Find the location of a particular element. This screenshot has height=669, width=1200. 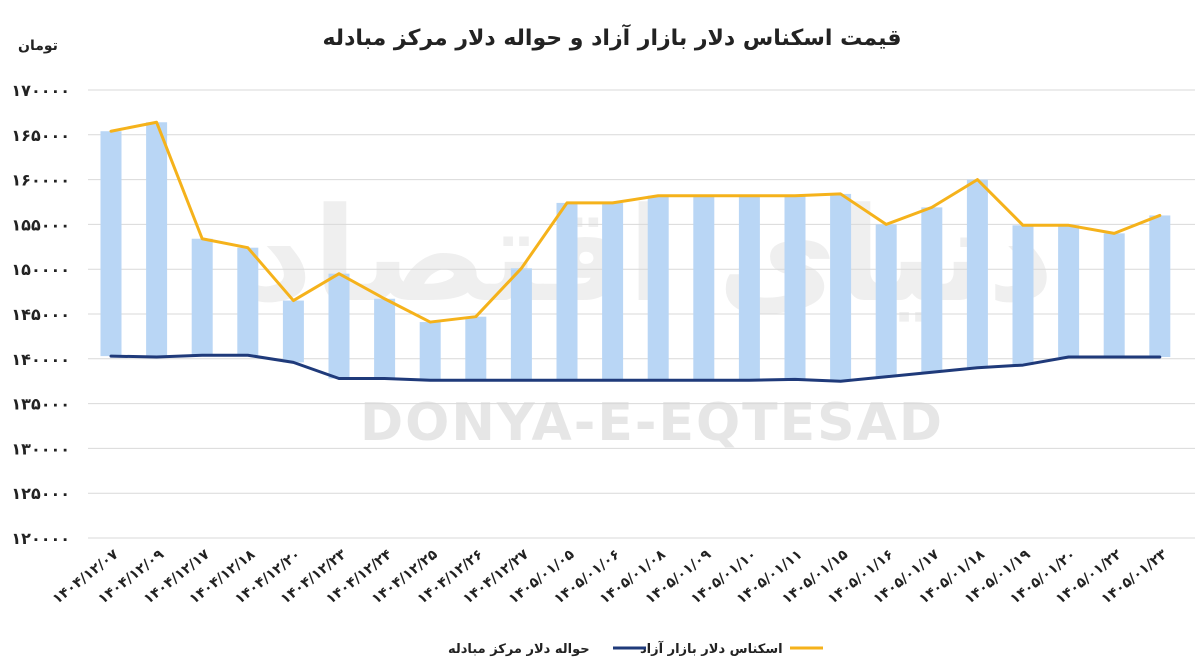

y-tick-label: ۱۳۰۰۰۰ is located at coordinates (40, 448).